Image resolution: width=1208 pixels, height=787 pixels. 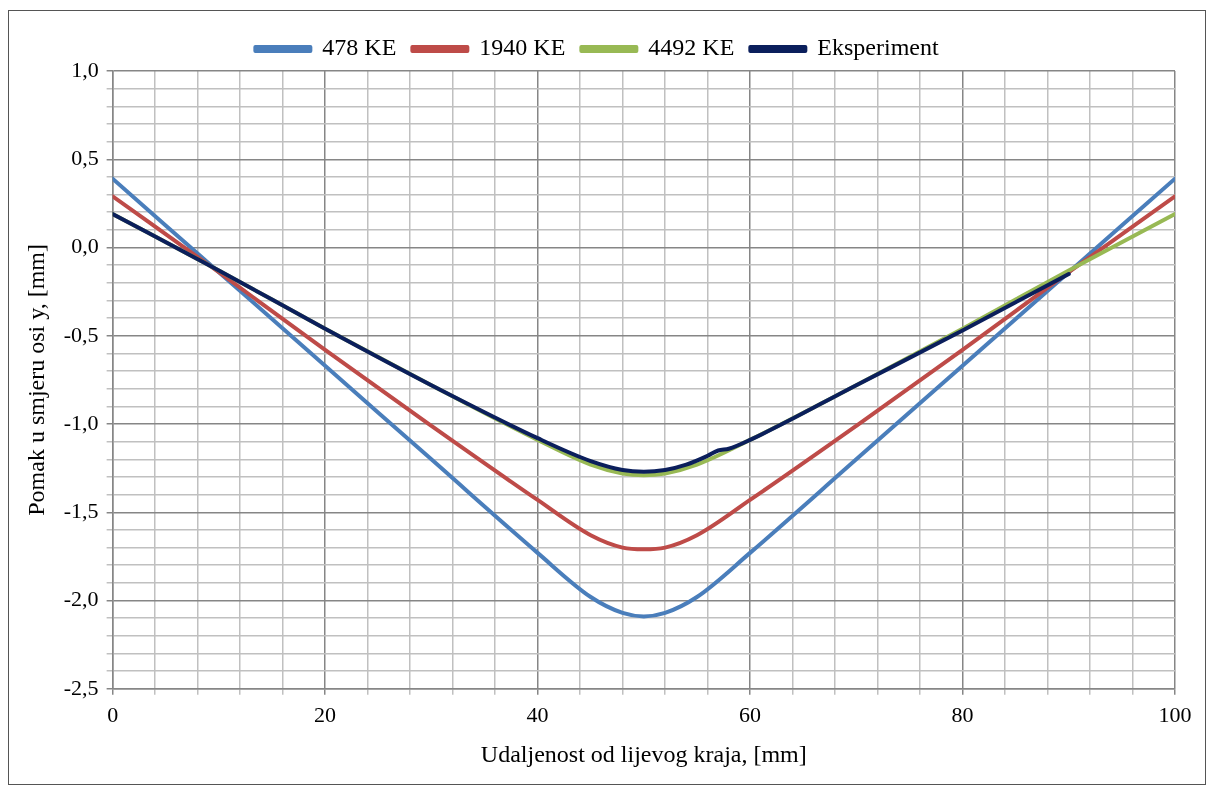 I want to click on x-tick-label: 80, so click(x=962, y=714).